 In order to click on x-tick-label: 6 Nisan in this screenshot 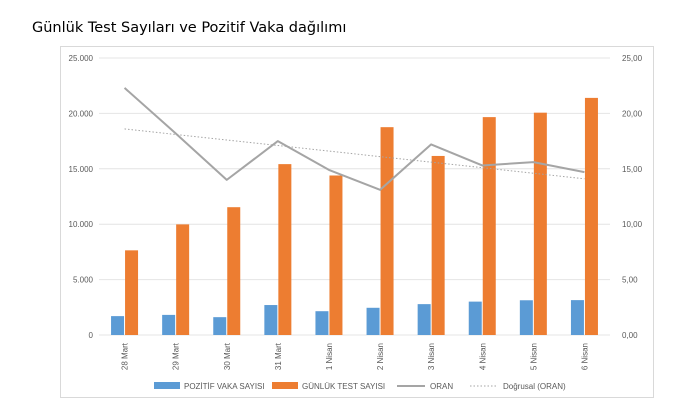, I will do `click(584, 356)`.